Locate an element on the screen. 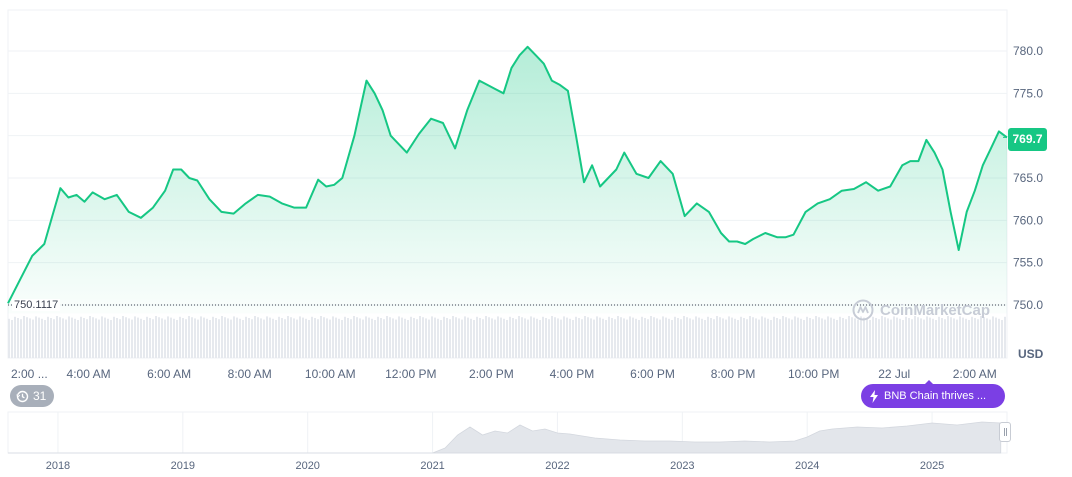 This screenshot has height=477, width=1072. x-tick-label: 22 Jul is located at coordinates (894, 374).